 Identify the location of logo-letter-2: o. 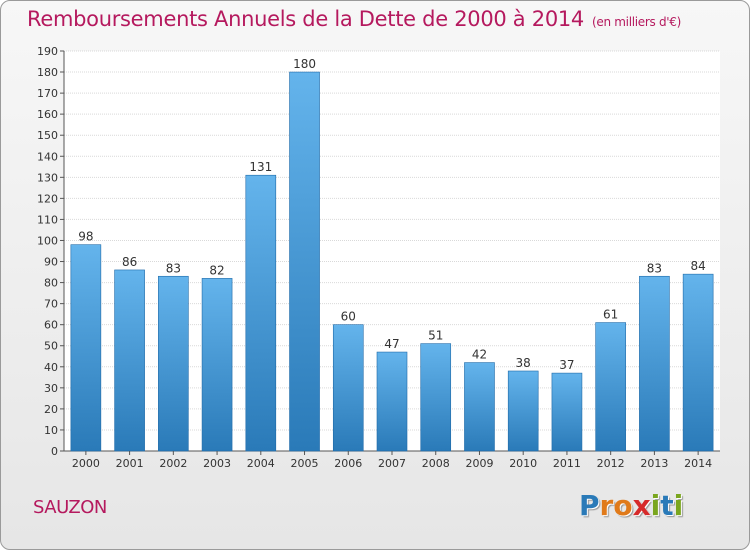
(623, 505).